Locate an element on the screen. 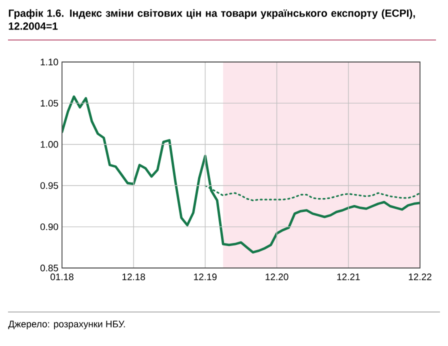 The image size is (448, 346). x-tick-label: 12.21 is located at coordinates (348, 277).